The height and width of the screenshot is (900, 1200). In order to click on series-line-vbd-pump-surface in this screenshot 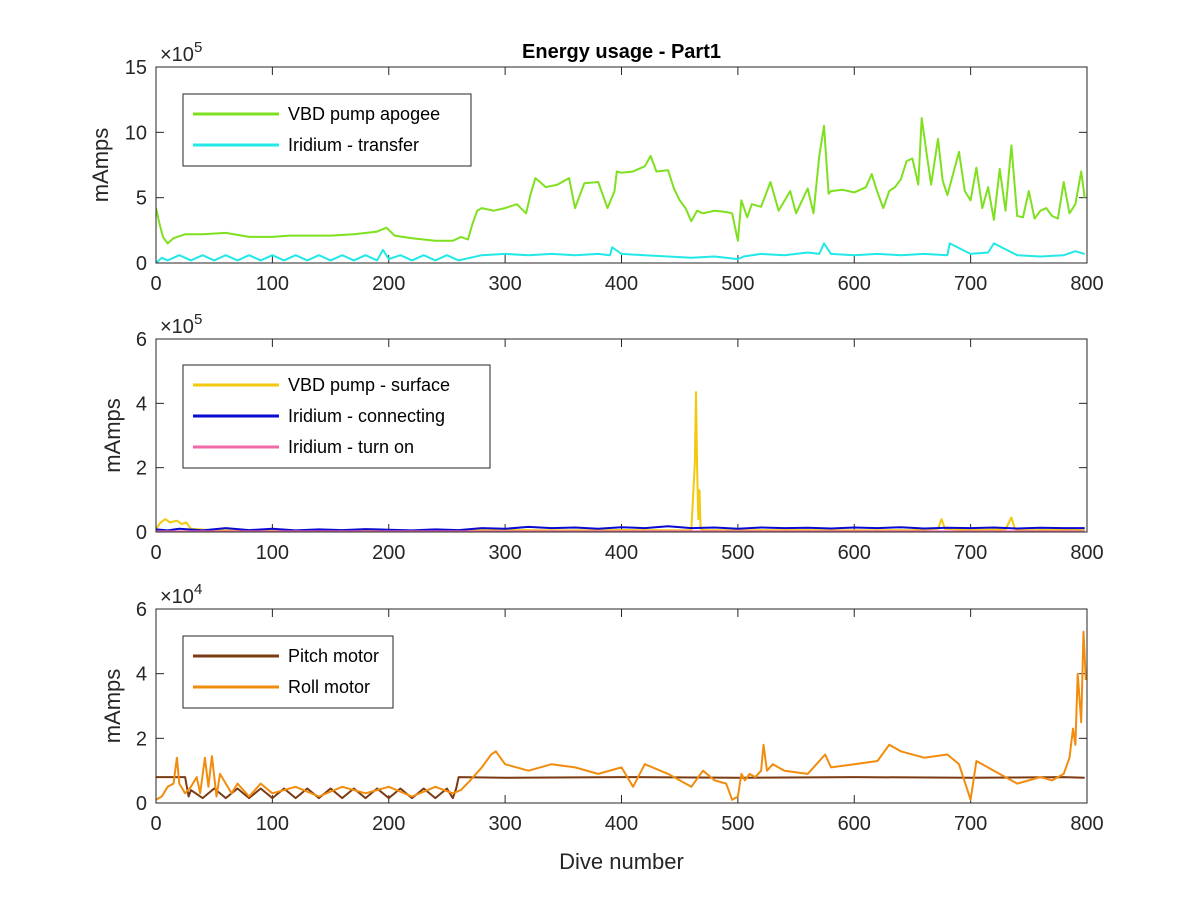, I will do `click(620, 461)`.